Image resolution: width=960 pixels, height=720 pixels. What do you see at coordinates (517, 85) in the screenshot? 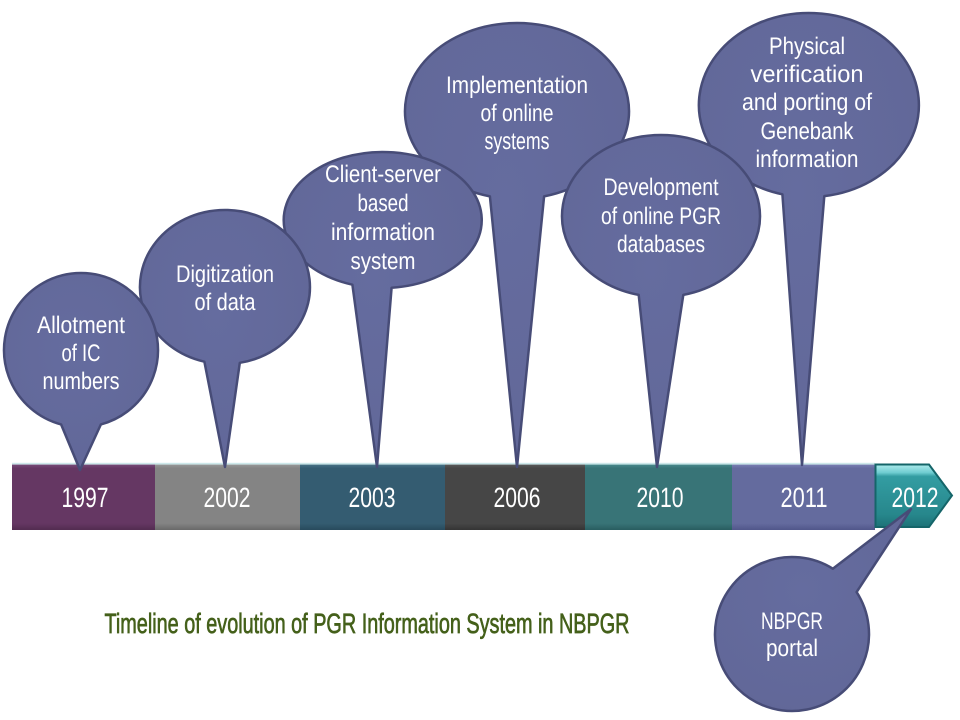
I see `svg-text: Implementation` at bounding box center [517, 85].